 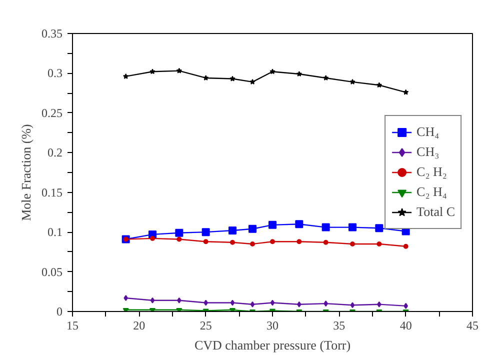 What do you see at coordinates (139, 325) in the screenshot?
I see `x-tick-label: 20` at bounding box center [139, 325].